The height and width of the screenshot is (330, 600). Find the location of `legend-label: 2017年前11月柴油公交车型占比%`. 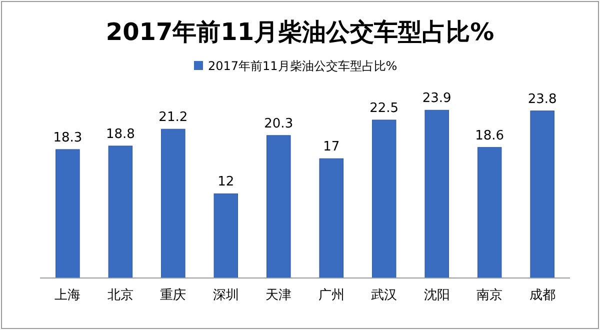

legend-label: 2017年前11月柴油公交车型占比% is located at coordinates (303, 66).